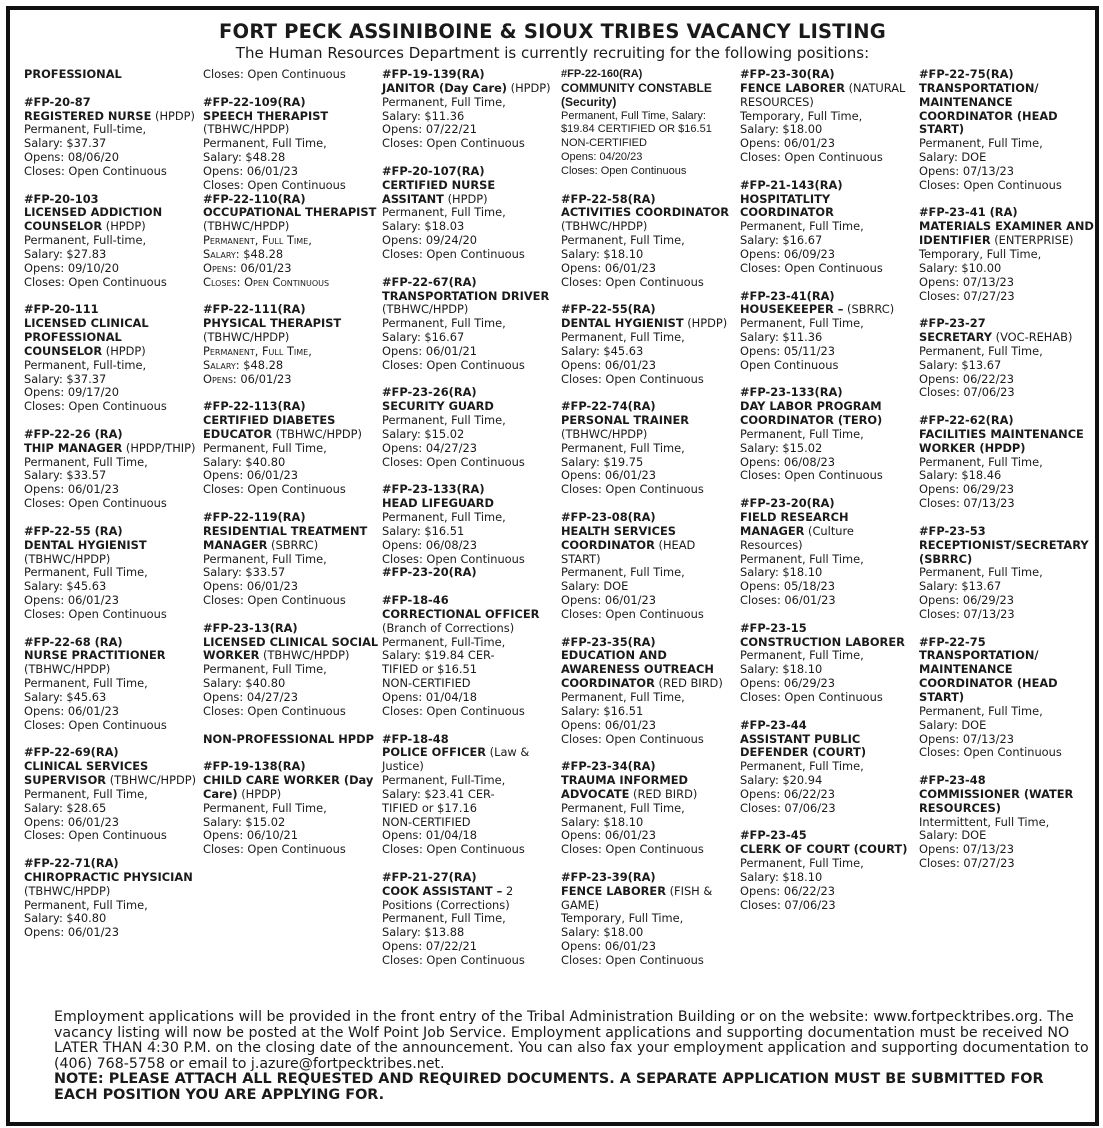 The image size is (1103, 1128). I want to click on job-detail: Salary: $23.41 CER-, so click(438, 793).